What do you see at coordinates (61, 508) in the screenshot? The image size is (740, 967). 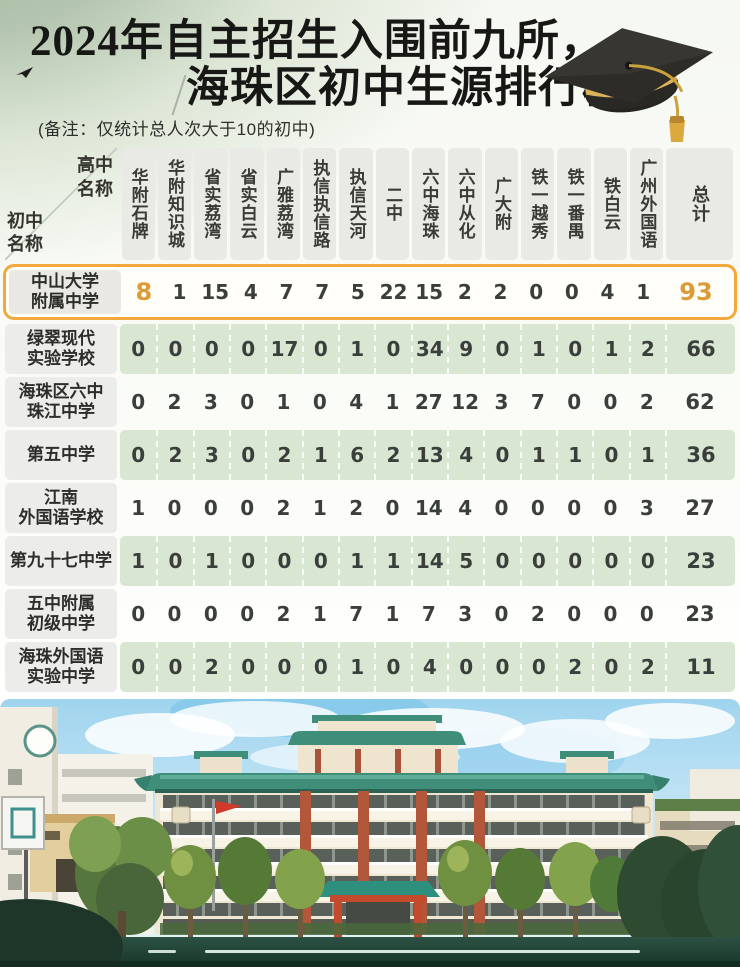 I see `school-label: 江南 外国语学校` at bounding box center [61, 508].